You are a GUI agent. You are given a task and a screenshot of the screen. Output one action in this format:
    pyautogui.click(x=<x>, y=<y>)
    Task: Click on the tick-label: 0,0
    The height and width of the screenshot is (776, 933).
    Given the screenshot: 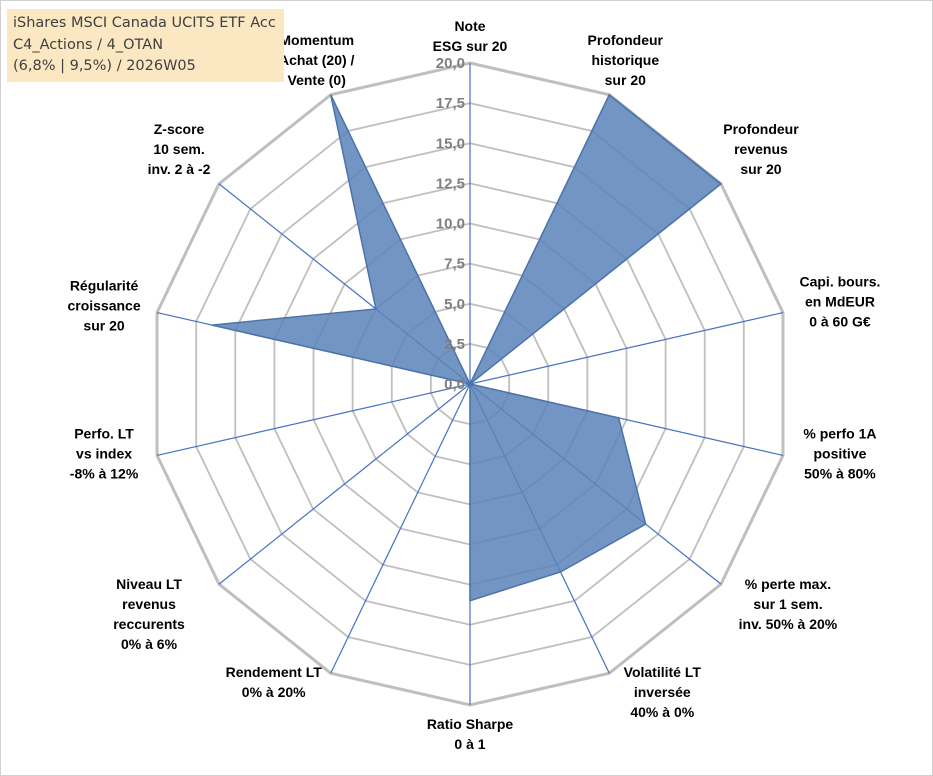 What is the action you would take?
    pyautogui.click(x=454, y=384)
    